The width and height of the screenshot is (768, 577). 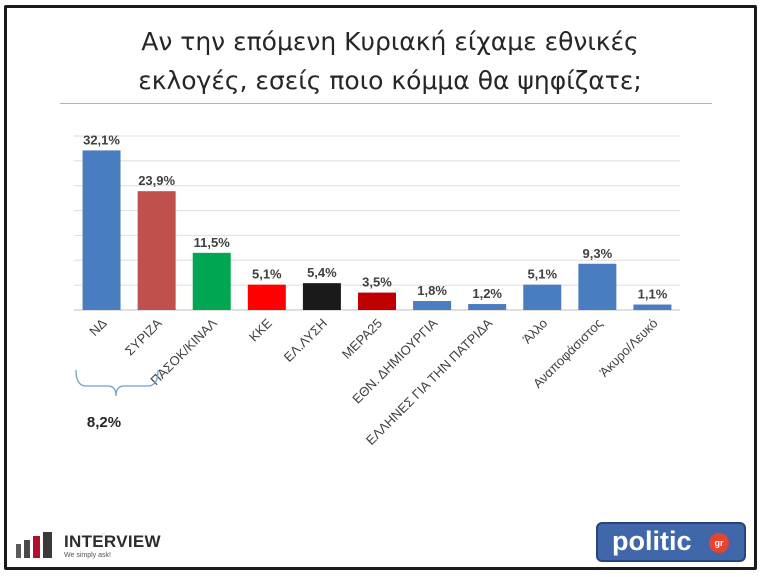 What do you see at coordinates (267, 274) in the screenshot?
I see `value-label-4: 5,1%` at bounding box center [267, 274].